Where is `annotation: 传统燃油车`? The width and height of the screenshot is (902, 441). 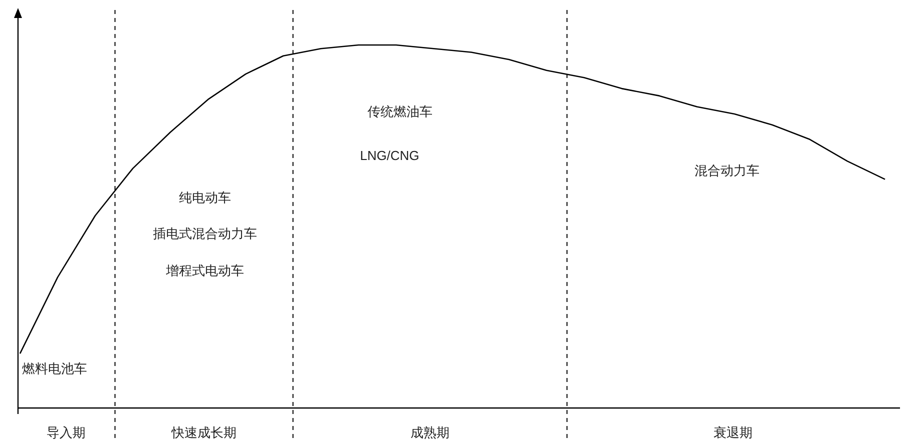
annotation: 传统燃油车 is located at coordinates (400, 111).